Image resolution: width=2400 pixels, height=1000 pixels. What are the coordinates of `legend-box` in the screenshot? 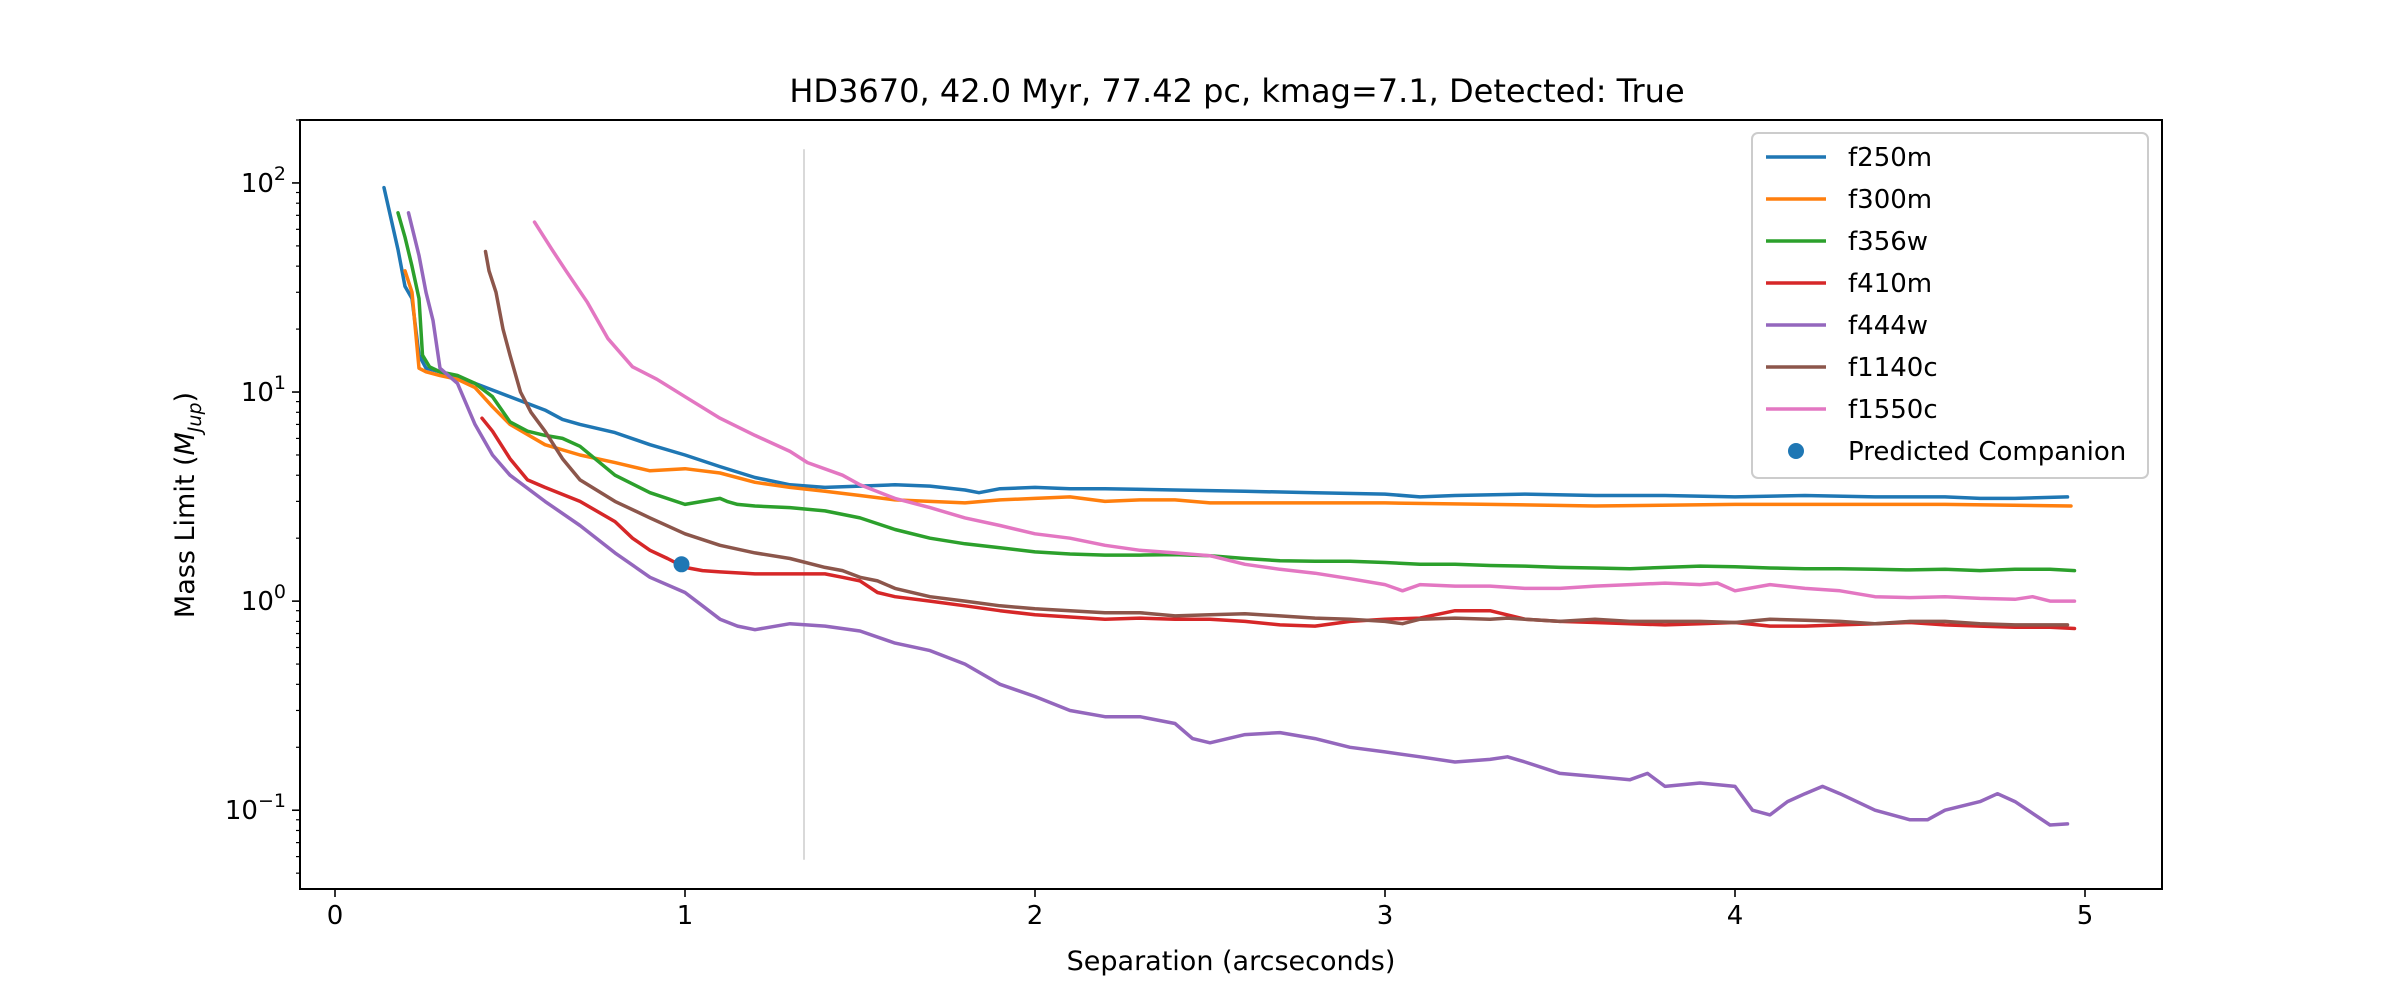 It's located at (1950, 305).